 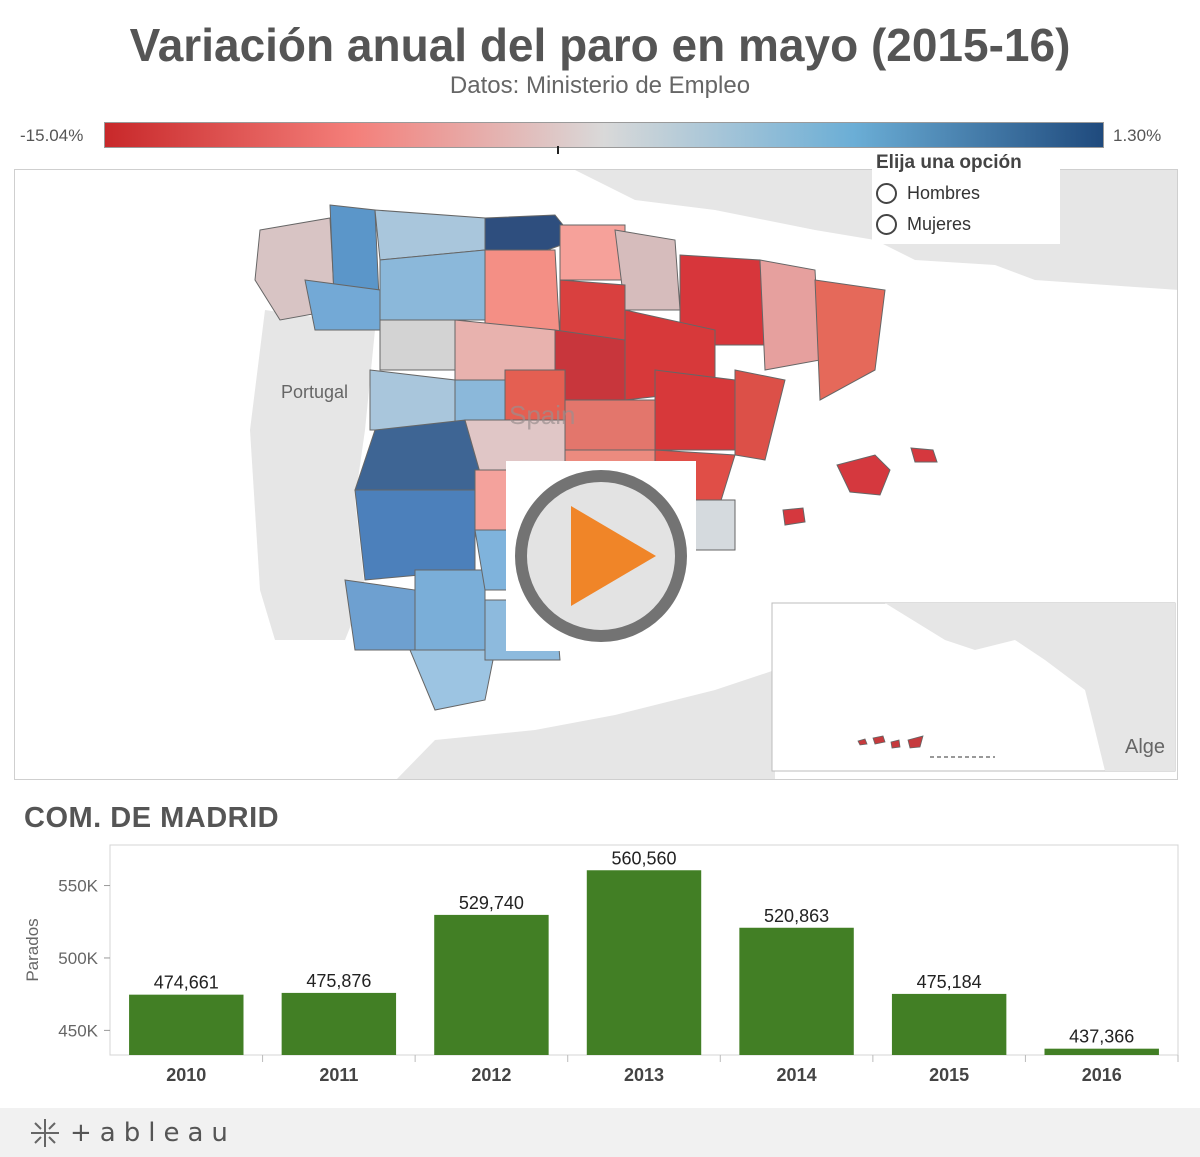 I want to click on y-tick-label: 550K, so click(x=78, y=886).